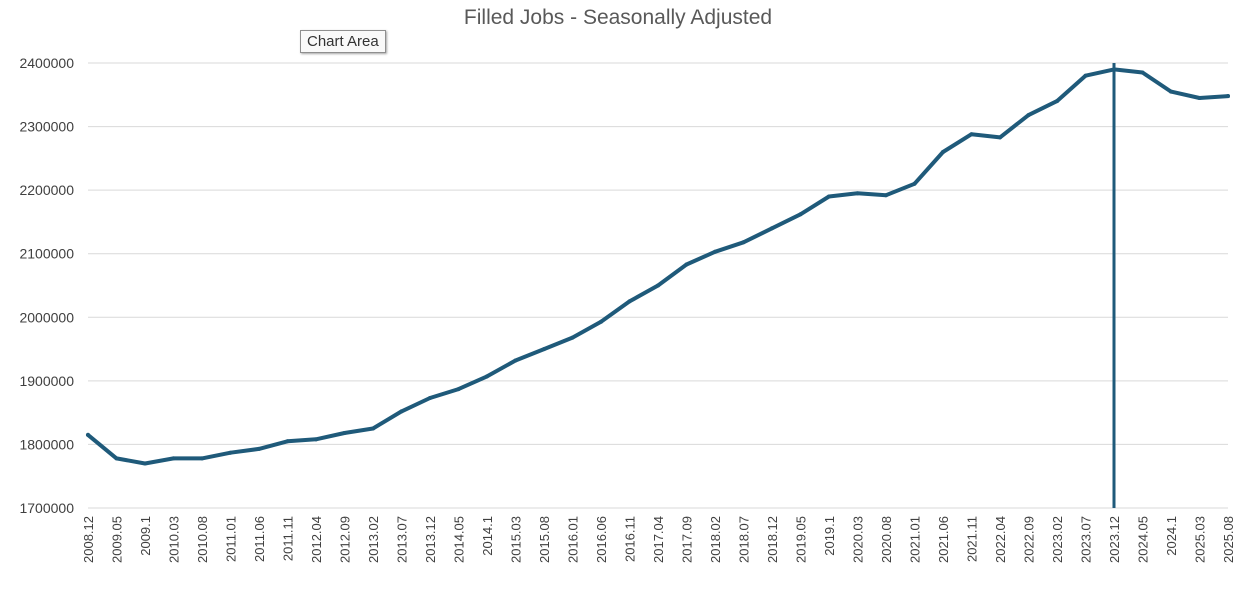  Describe the element at coordinates (487, 536) in the screenshot. I see `x-tick-label: 2014.1` at that location.